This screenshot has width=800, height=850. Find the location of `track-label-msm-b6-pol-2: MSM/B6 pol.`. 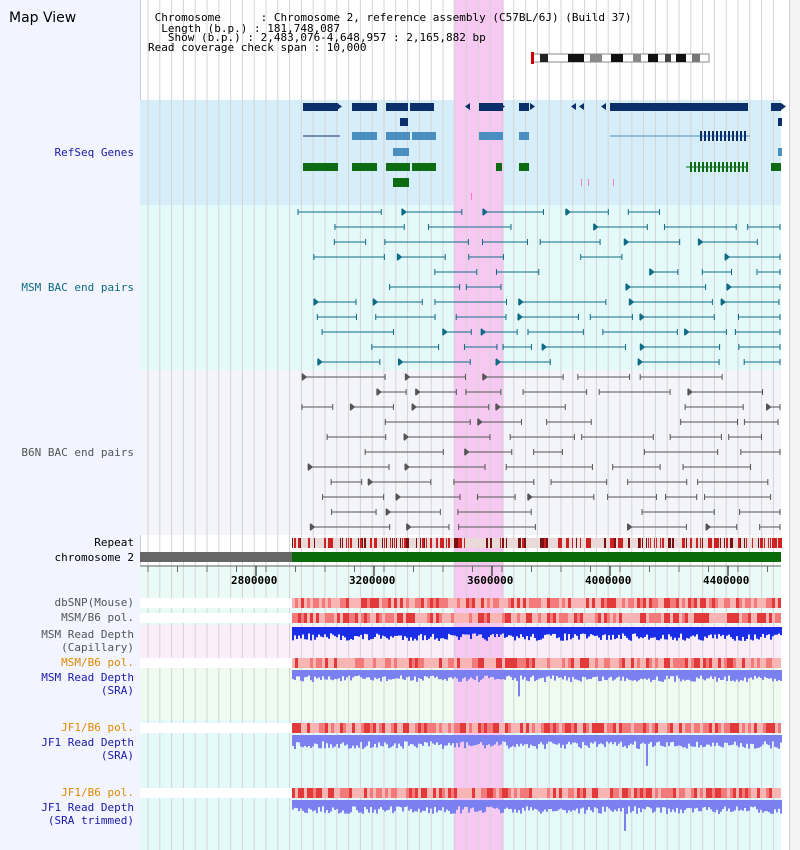

track-label-msm-b6-pol-2: MSM/B6 pol. is located at coordinates (97, 662).